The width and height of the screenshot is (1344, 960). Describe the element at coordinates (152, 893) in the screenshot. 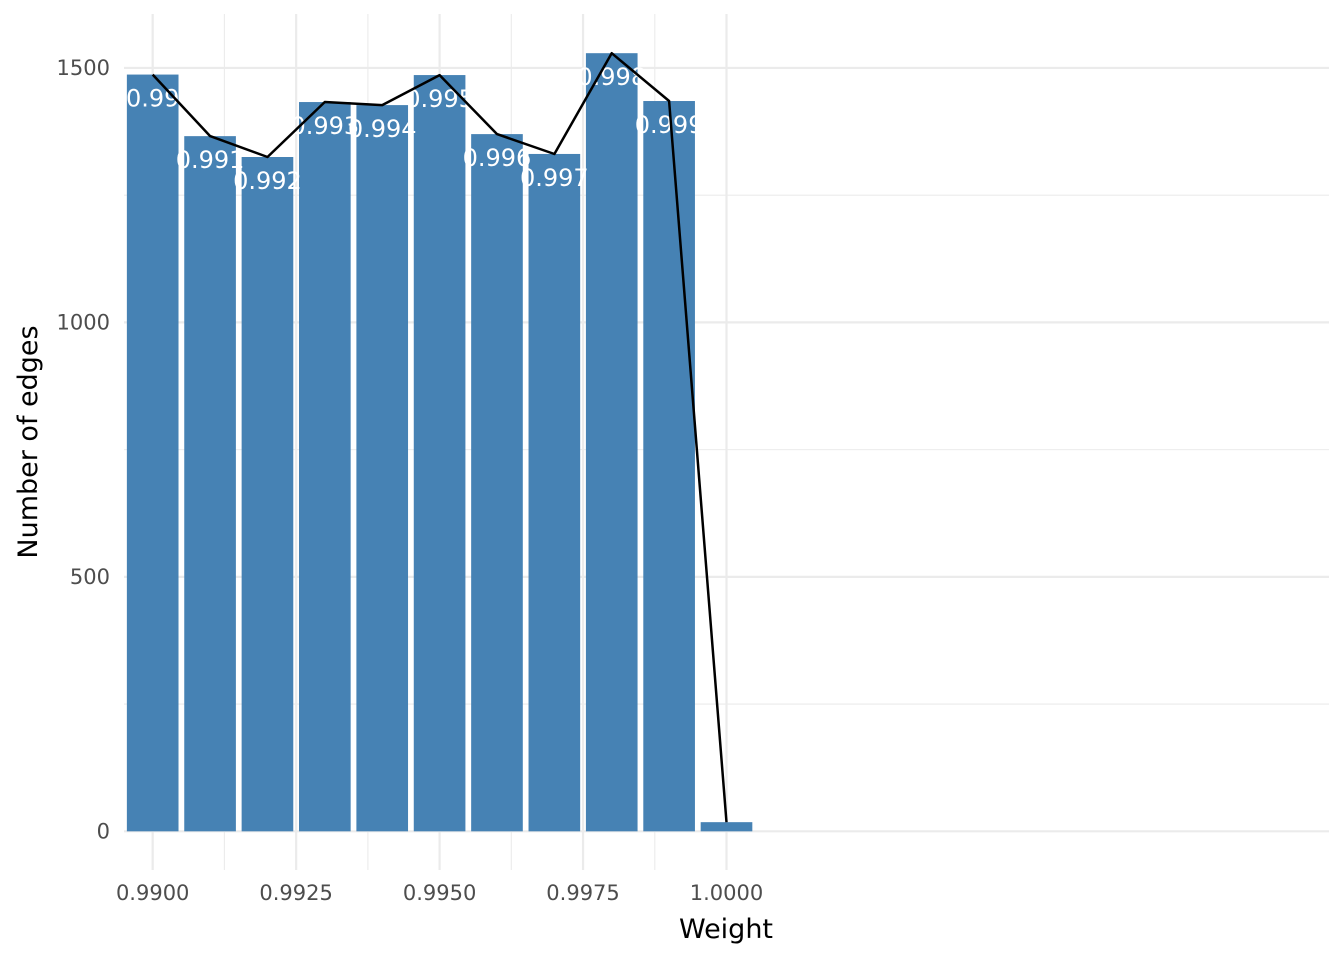

I see `x-tick-label: 0.9900` at that location.